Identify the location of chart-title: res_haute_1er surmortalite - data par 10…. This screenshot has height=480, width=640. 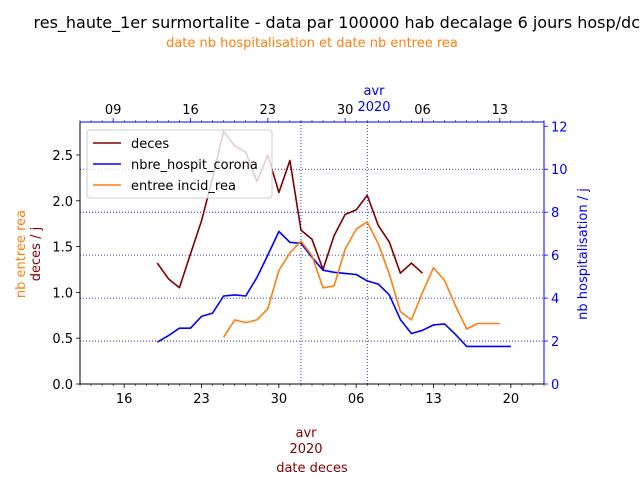
(337, 23).